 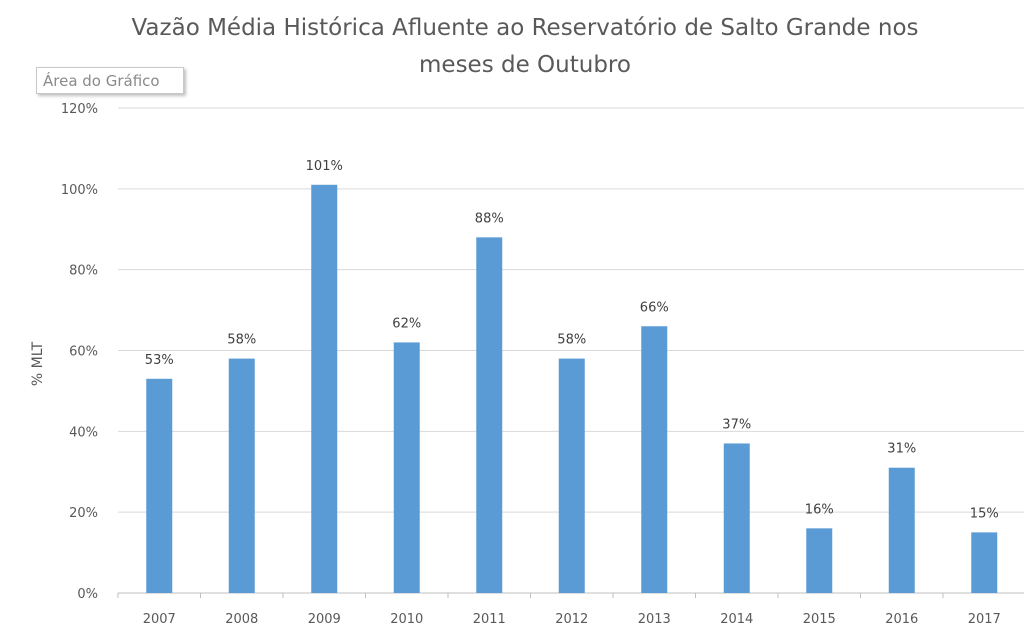 What do you see at coordinates (406, 619) in the screenshot?
I see `x-tick-label: 2010` at bounding box center [406, 619].